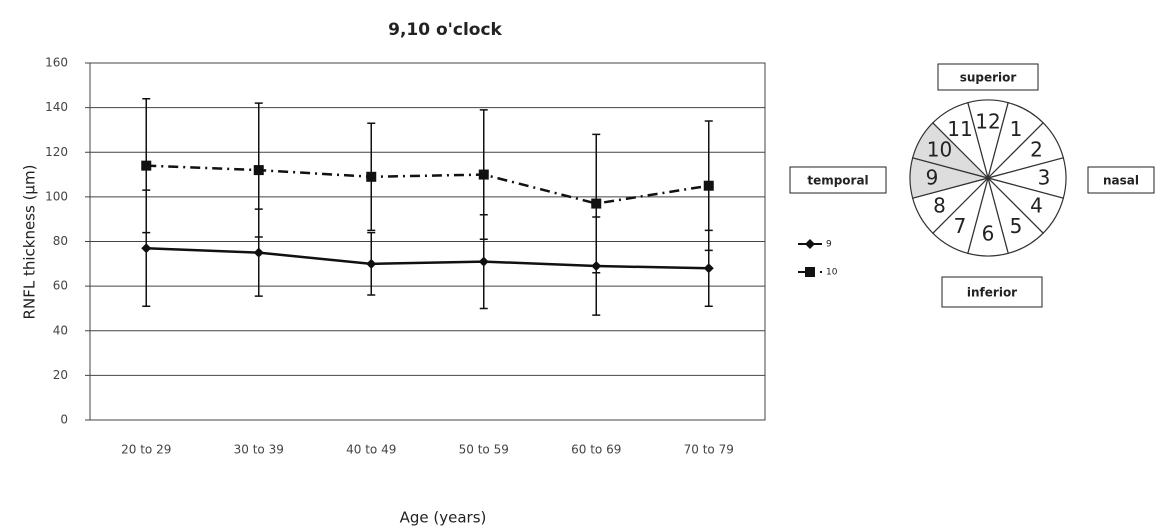  I want to click on clock-hour: 12, so click(987, 122).